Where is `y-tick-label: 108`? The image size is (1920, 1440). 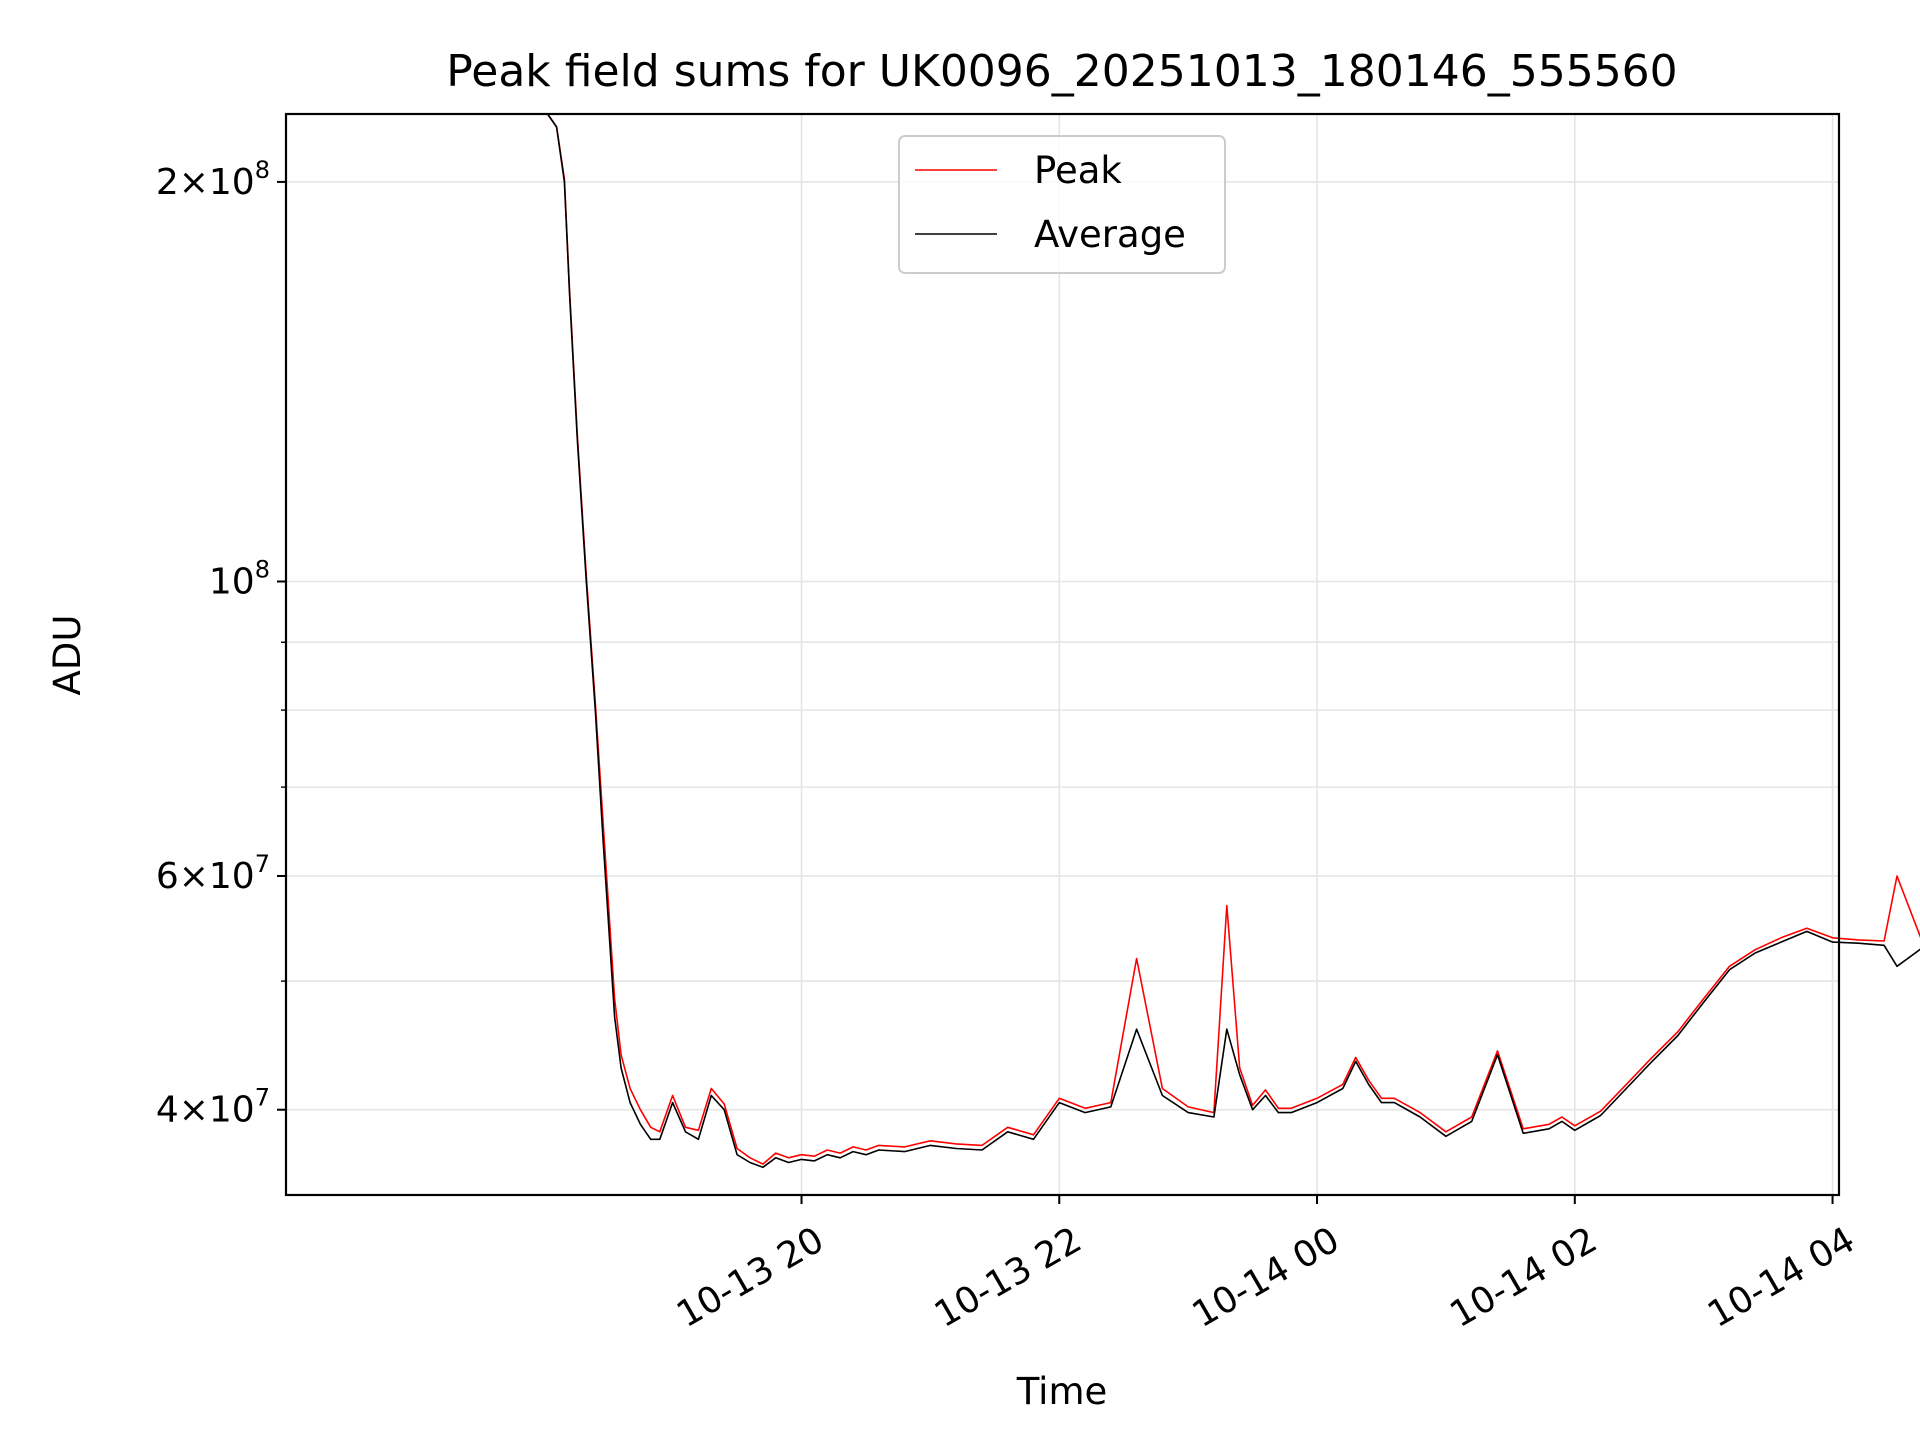 y-tick-label: 108 is located at coordinates (239, 578).